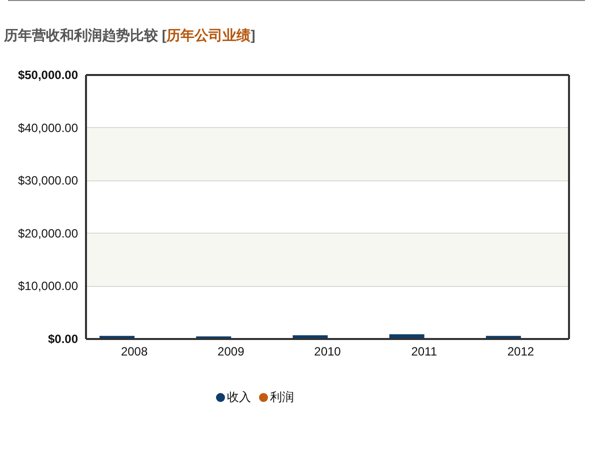  Describe the element at coordinates (48, 181) in the screenshot. I see `y-tick-label: $30,000.00` at that location.